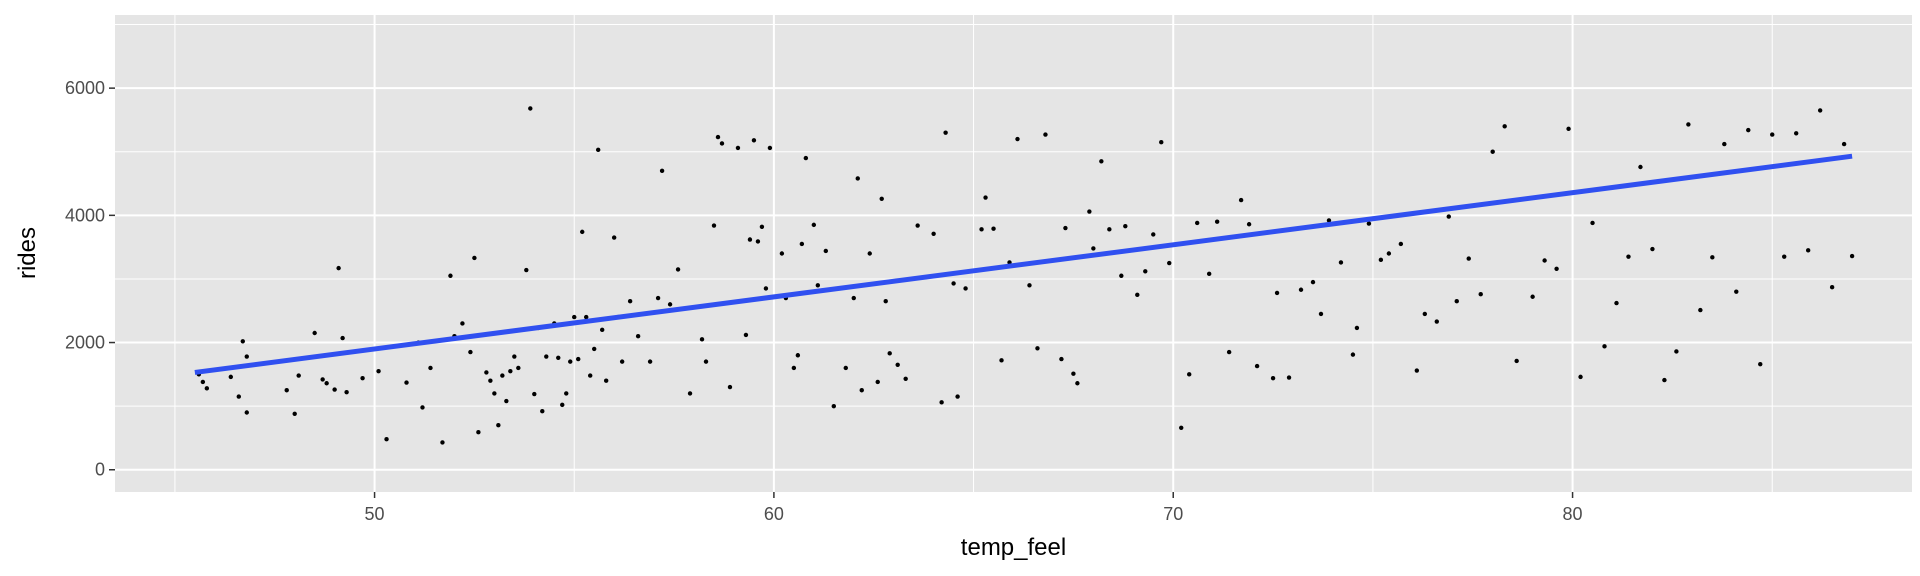 The width and height of the screenshot is (1920, 576). What do you see at coordinates (1573, 514) in the screenshot?
I see `x-tick-label: 80` at bounding box center [1573, 514].